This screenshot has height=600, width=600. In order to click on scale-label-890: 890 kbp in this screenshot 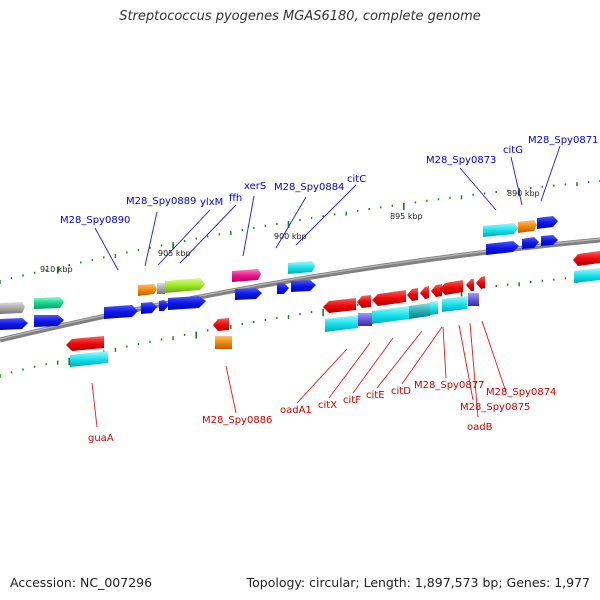, I will do `click(523, 193)`.